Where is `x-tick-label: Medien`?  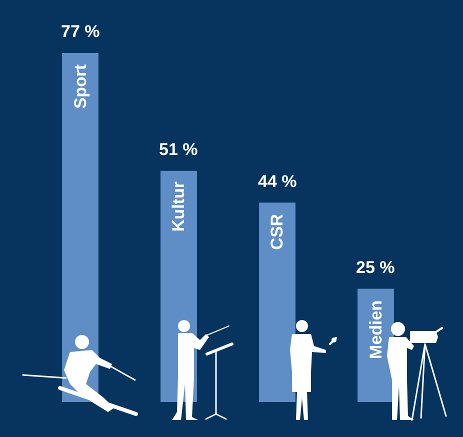 x-tick-label: Medien is located at coordinates (376, 329).